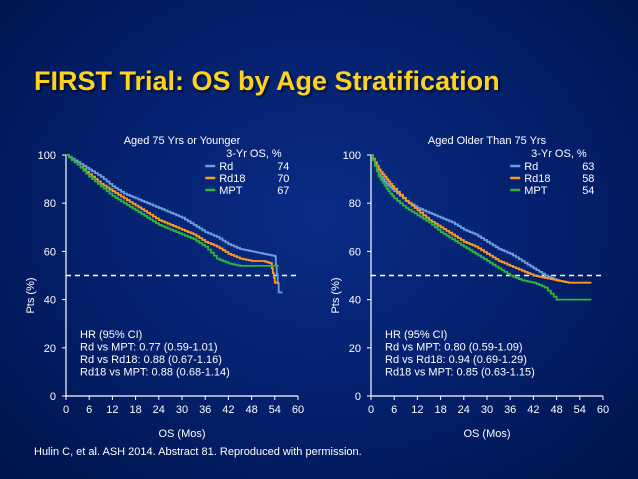 The image size is (638, 479). I want to click on legend-value: 74, so click(283, 167).